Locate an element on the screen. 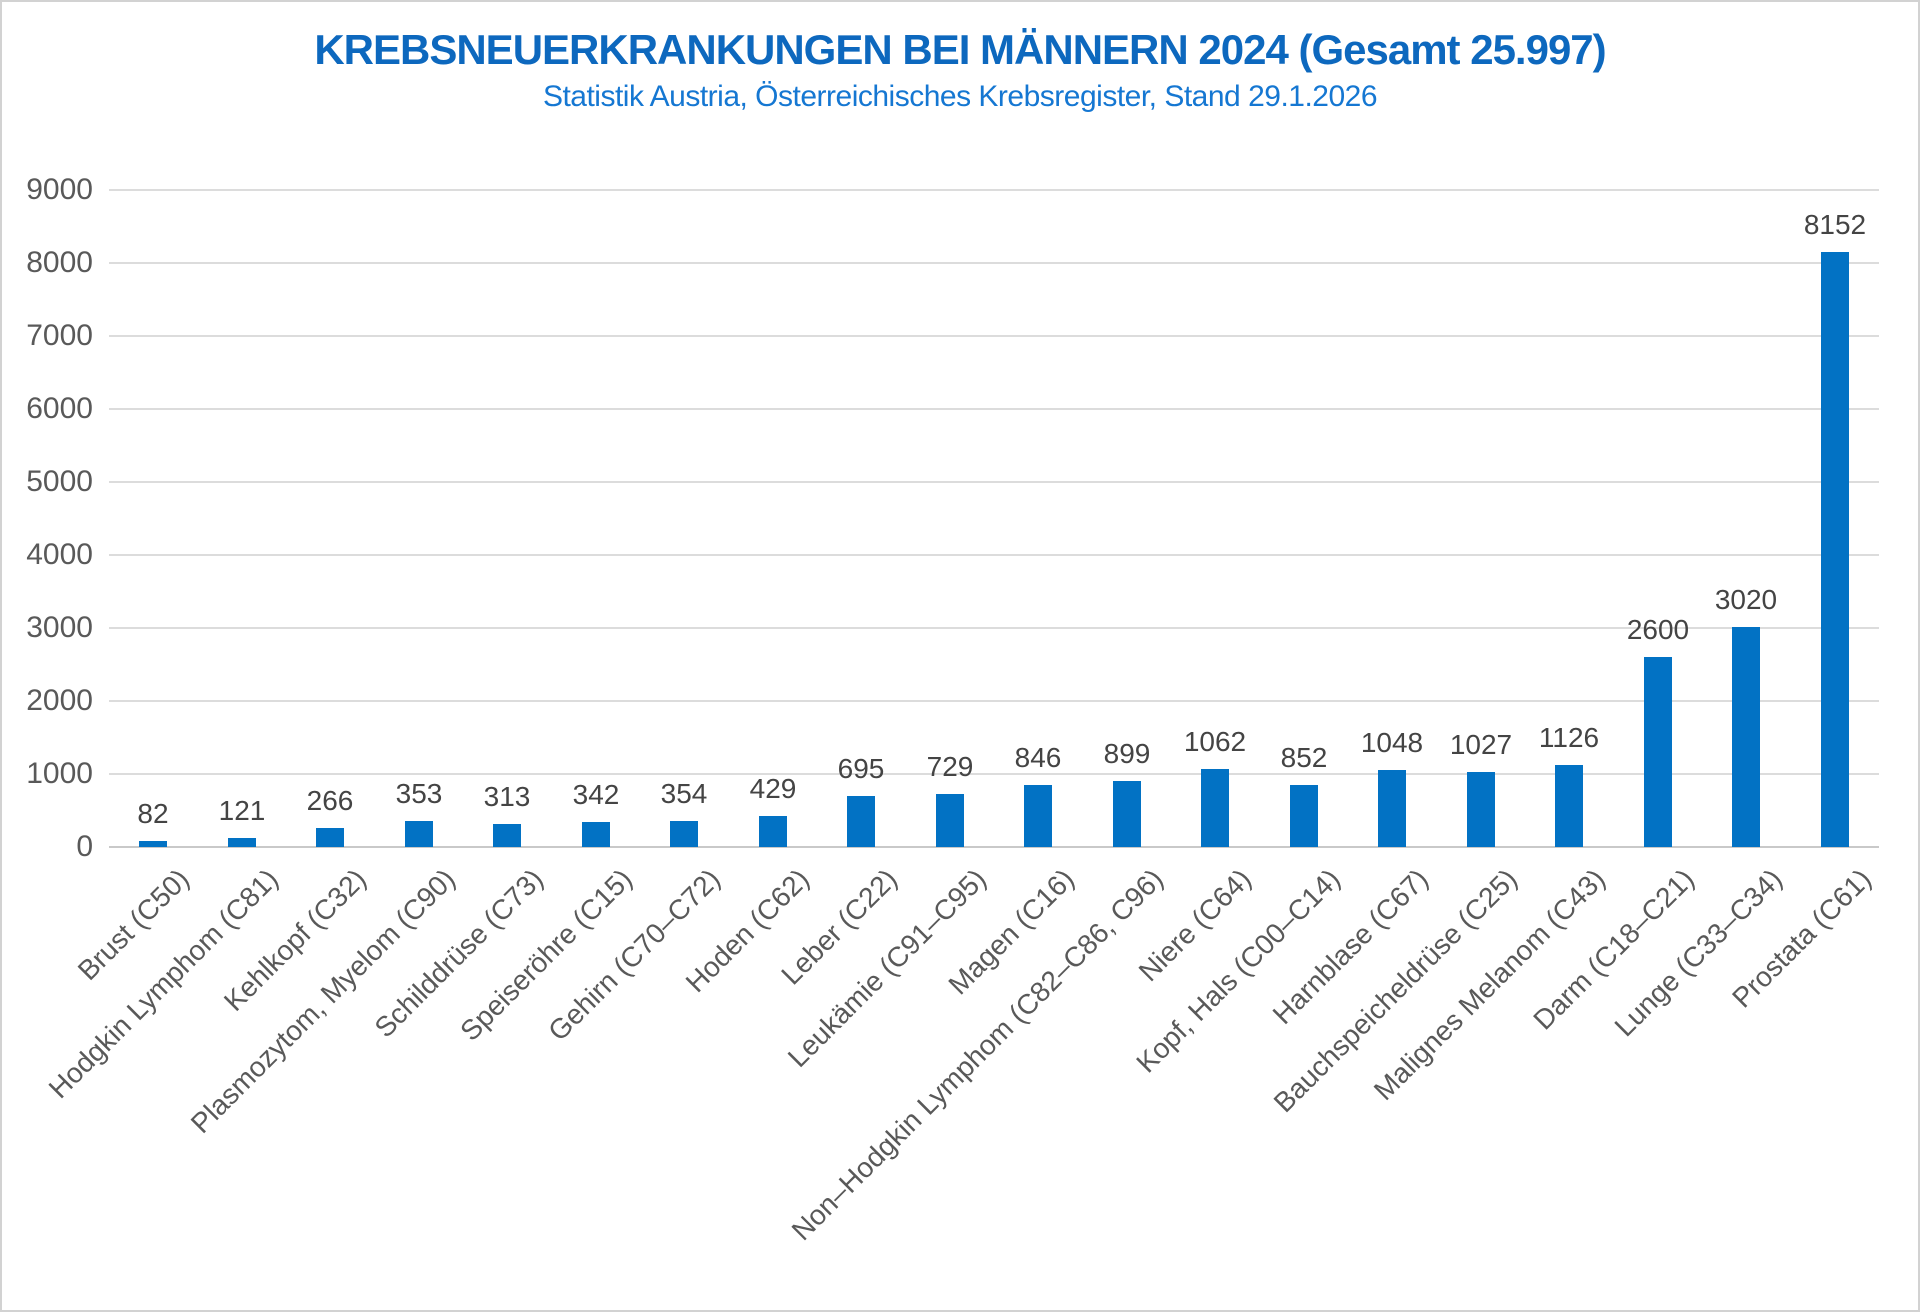 This screenshot has width=1920, height=1314. y-axis-tick-label: 6000 is located at coordinates (59, 408).